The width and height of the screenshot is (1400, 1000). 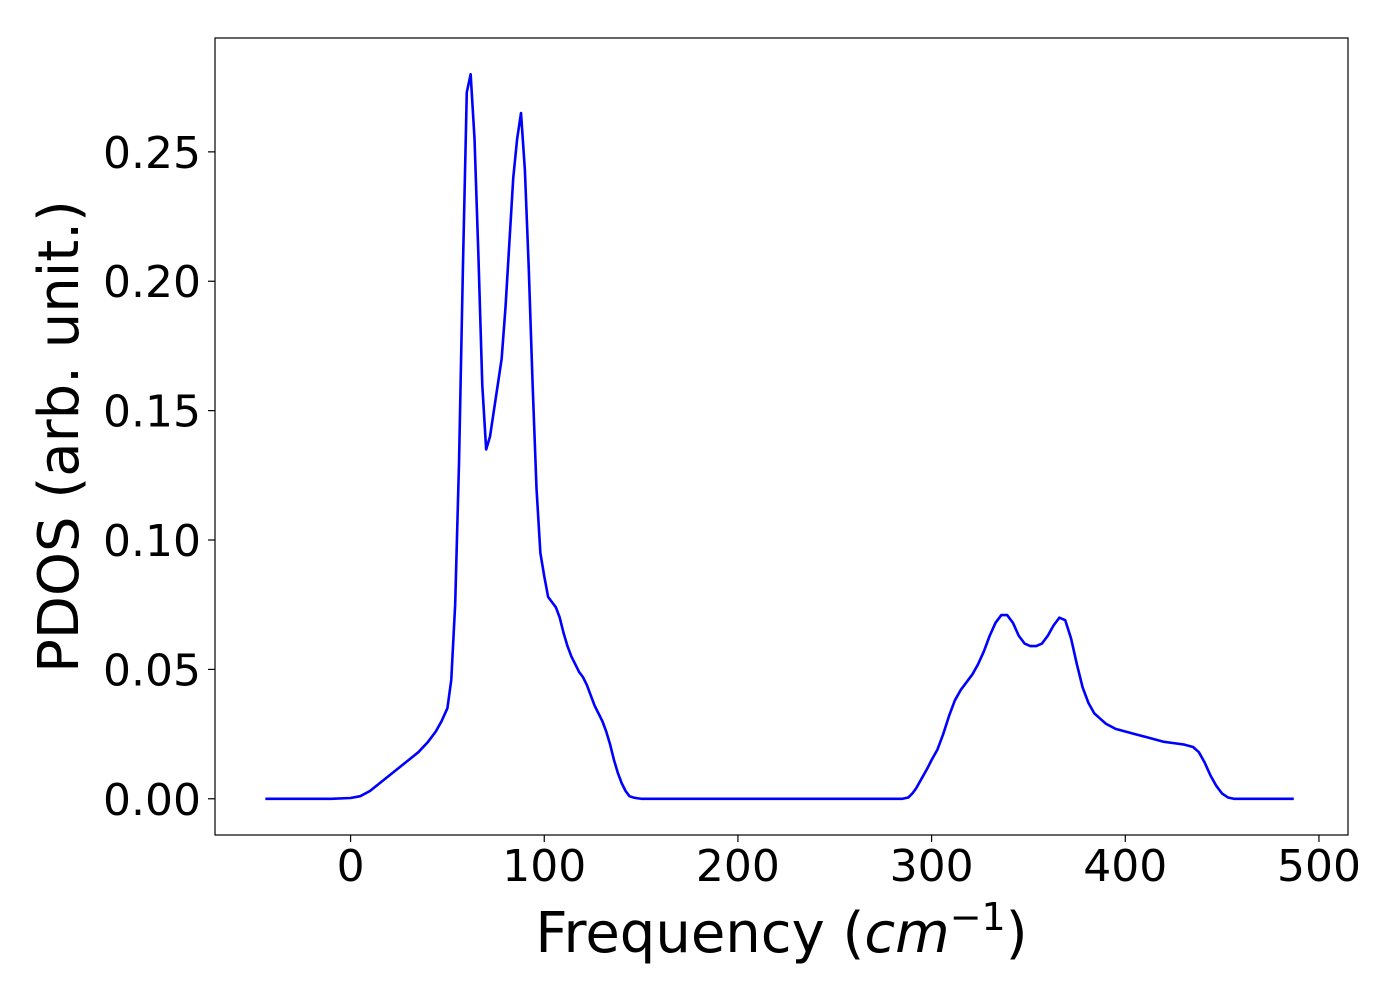 What do you see at coordinates (544, 866) in the screenshot?
I see `x-tick-label: 100` at bounding box center [544, 866].